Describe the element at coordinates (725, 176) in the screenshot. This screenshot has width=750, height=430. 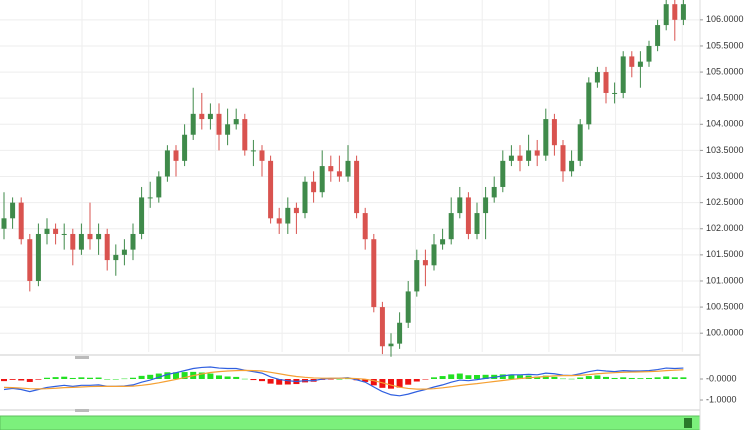
I see `y-tick-label: 103.0000` at that location.